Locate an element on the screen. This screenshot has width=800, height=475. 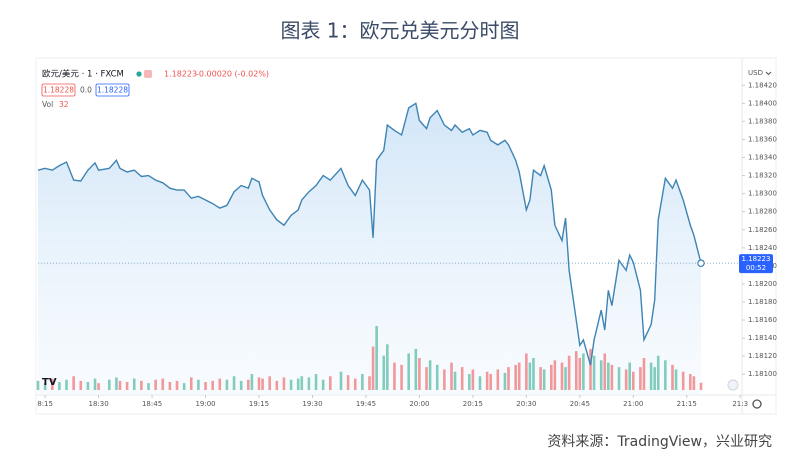
x-tick-label: 20:15 is located at coordinates (473, 404).